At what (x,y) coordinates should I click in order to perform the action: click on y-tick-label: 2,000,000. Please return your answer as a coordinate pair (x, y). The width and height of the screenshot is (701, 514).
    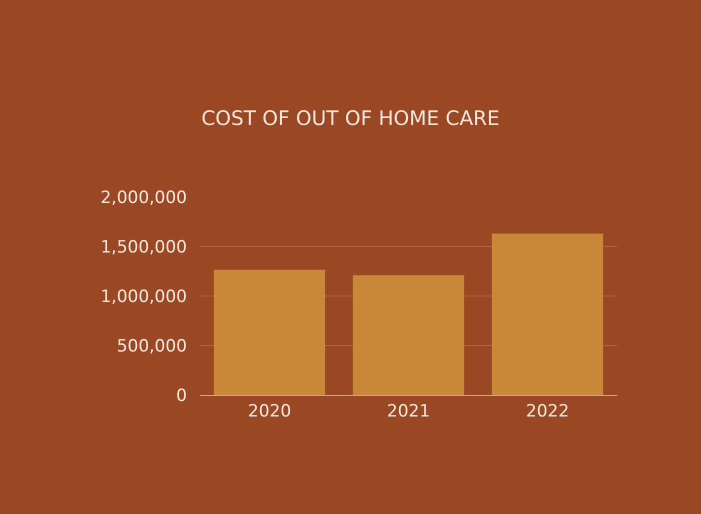
    Looking at the image, I should click on (143, 198).